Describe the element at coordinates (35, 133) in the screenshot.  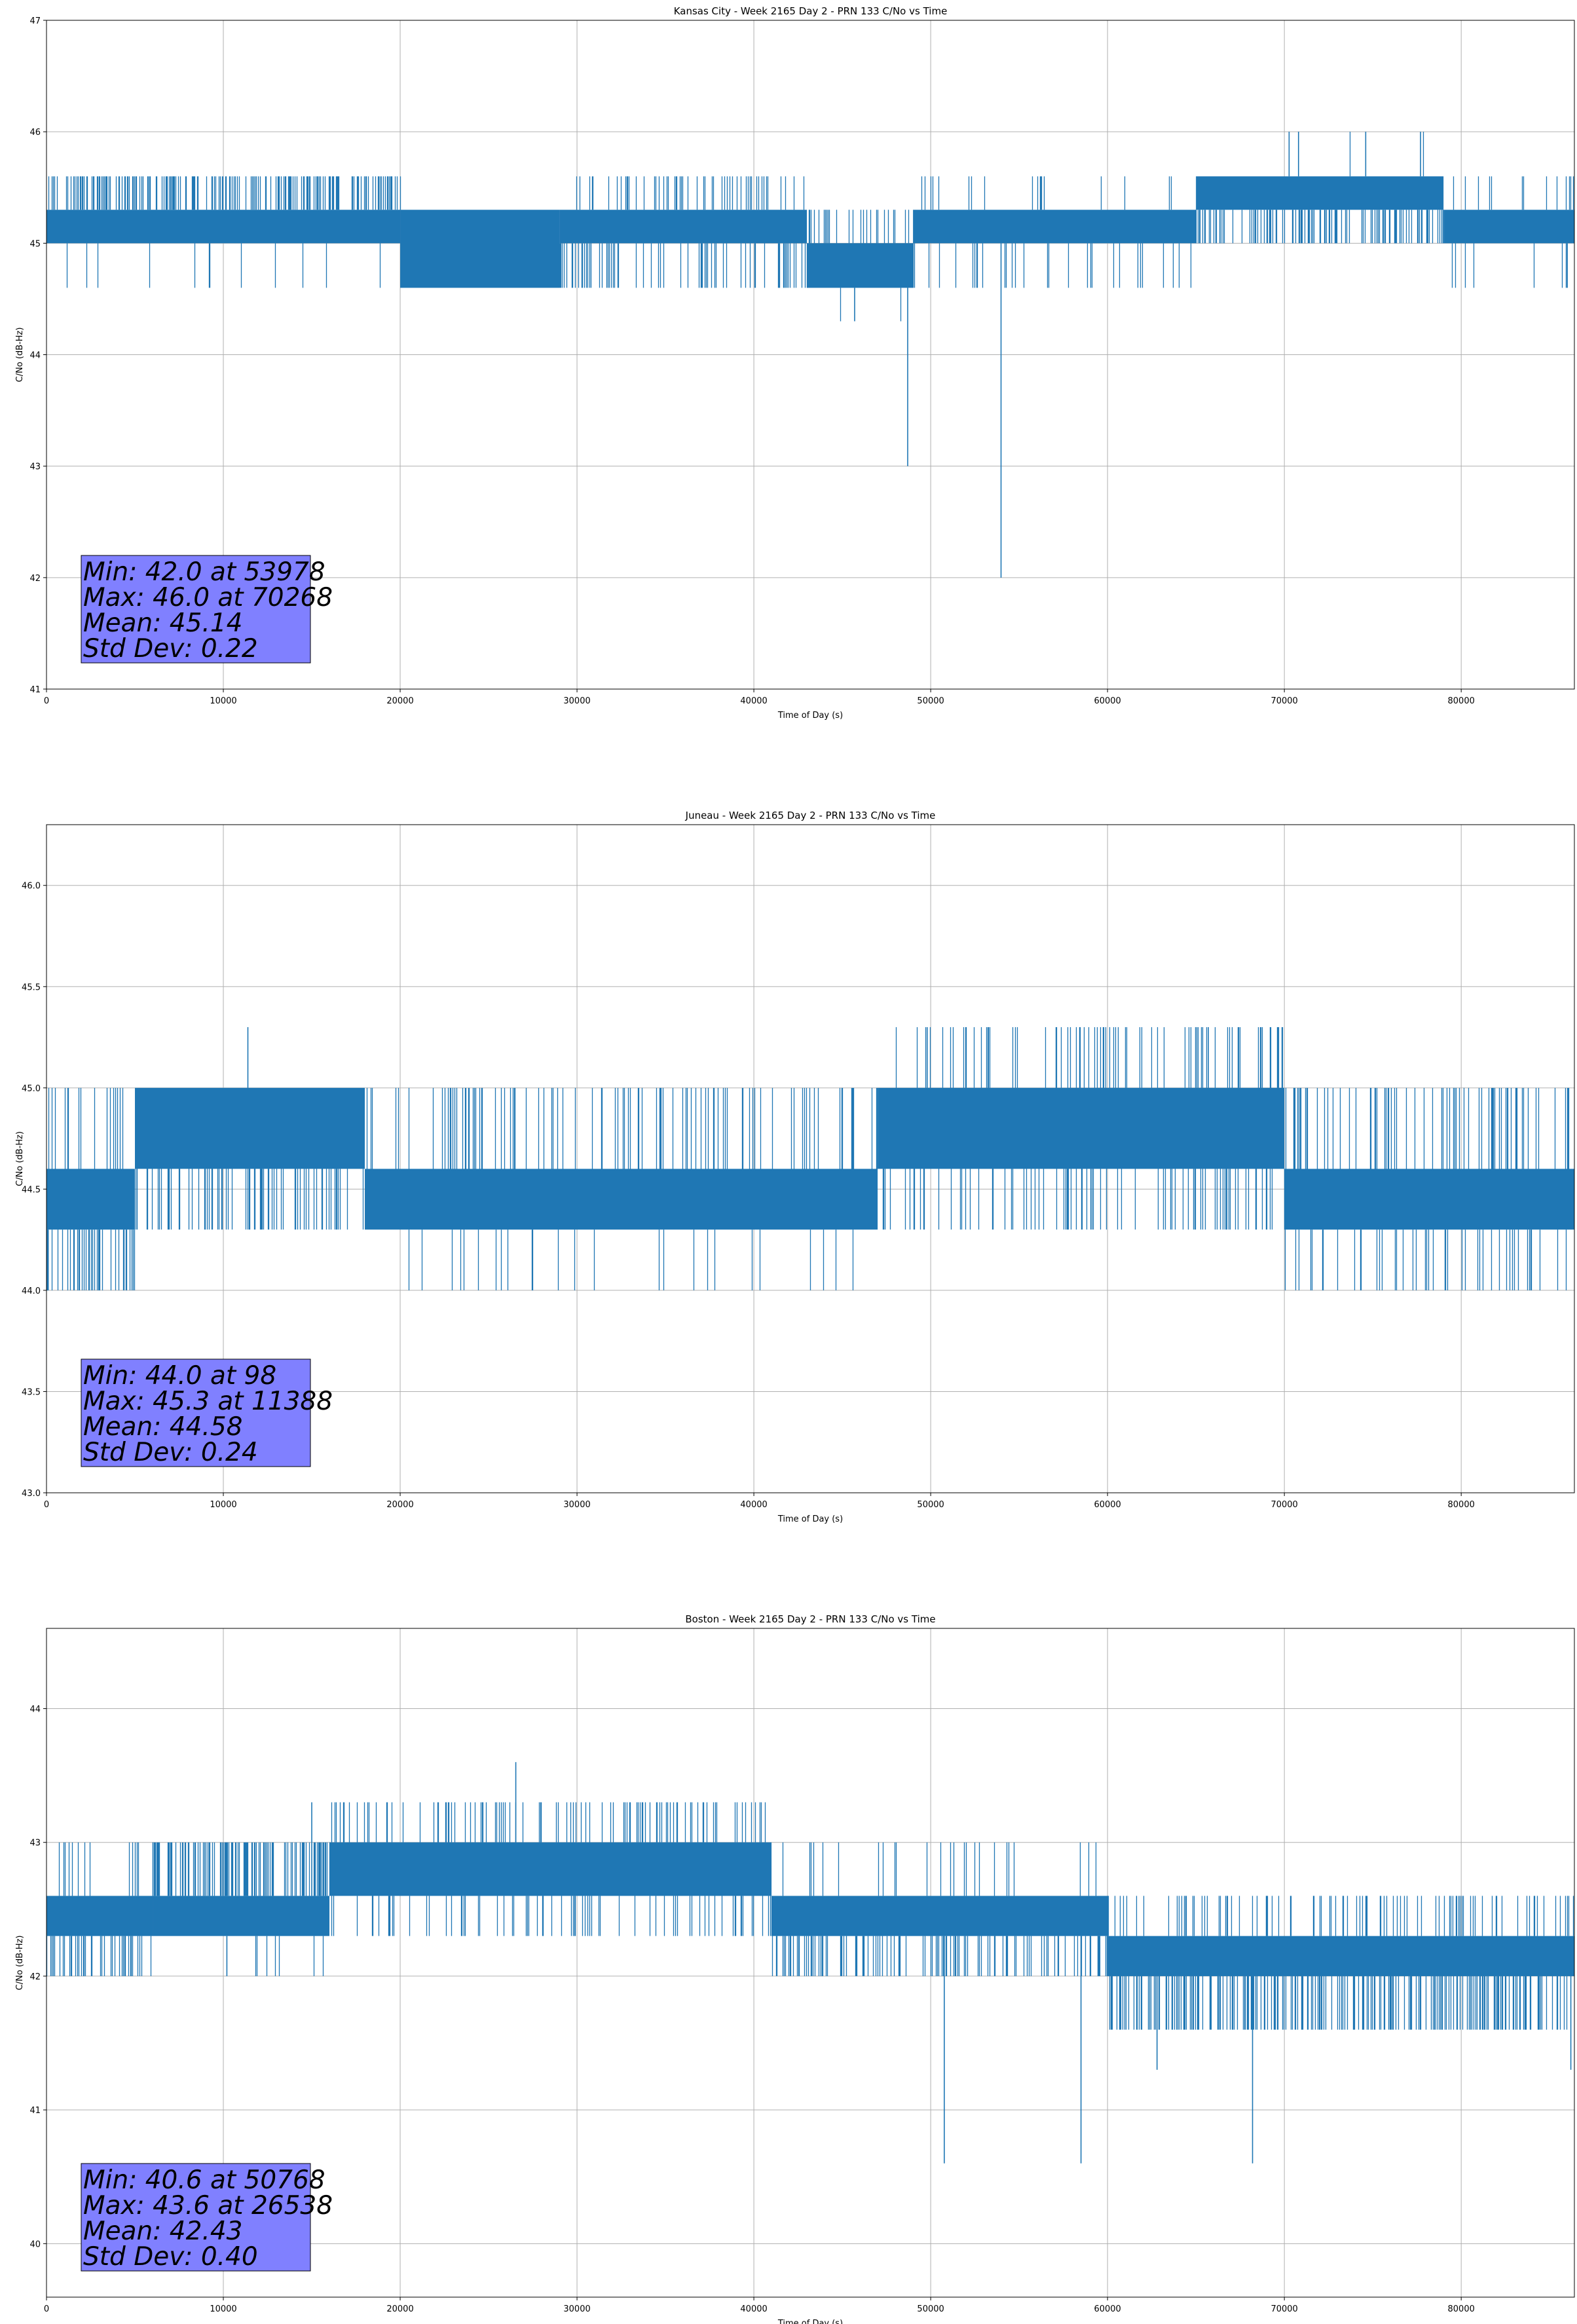
I see `y-tick-label: 46` at that location.